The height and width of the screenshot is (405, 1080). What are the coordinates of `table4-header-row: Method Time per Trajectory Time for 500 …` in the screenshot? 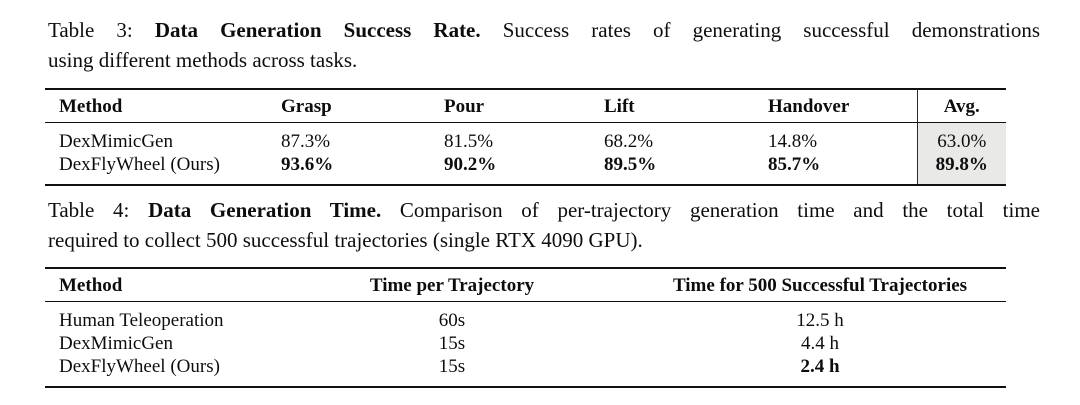 It's located at (525, 284).